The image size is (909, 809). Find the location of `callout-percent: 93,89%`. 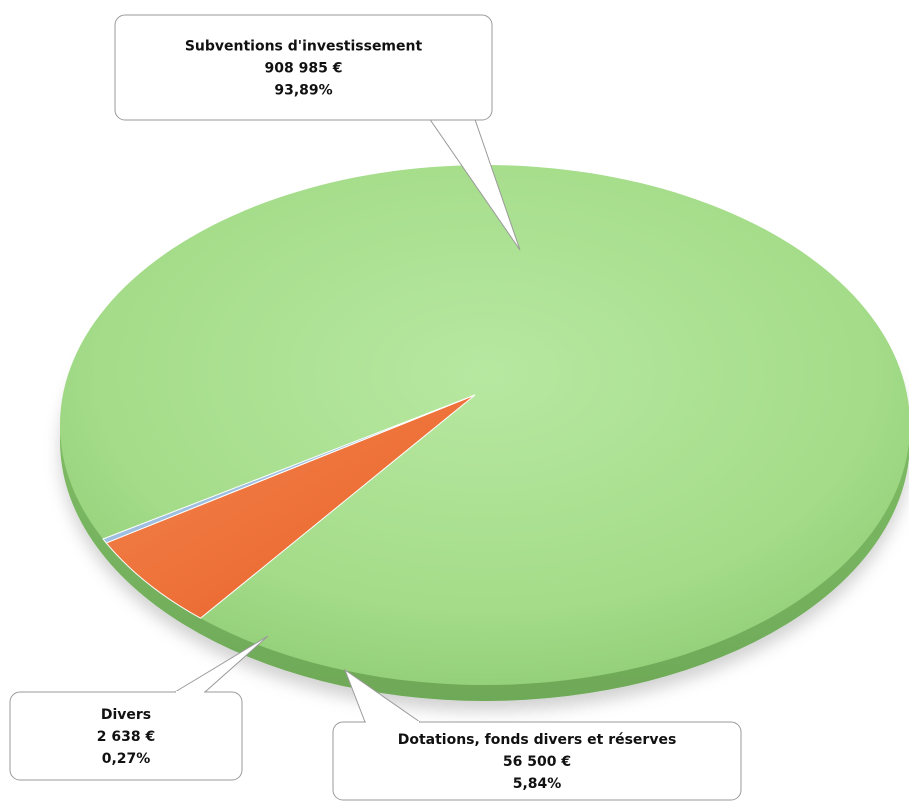

callout-percent: 93,89% is located at coordinates (303, 91).